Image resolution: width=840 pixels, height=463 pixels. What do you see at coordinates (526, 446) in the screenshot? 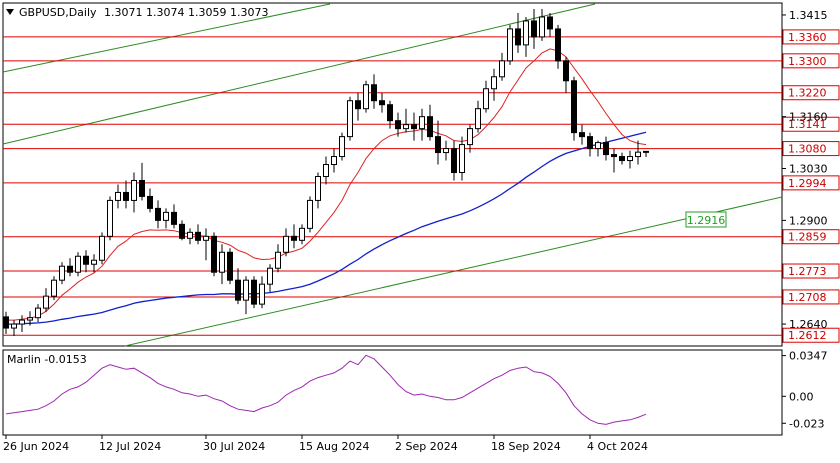
I see `time-tick-label: 18 Sep 2024` at bounding box center [526, 446].